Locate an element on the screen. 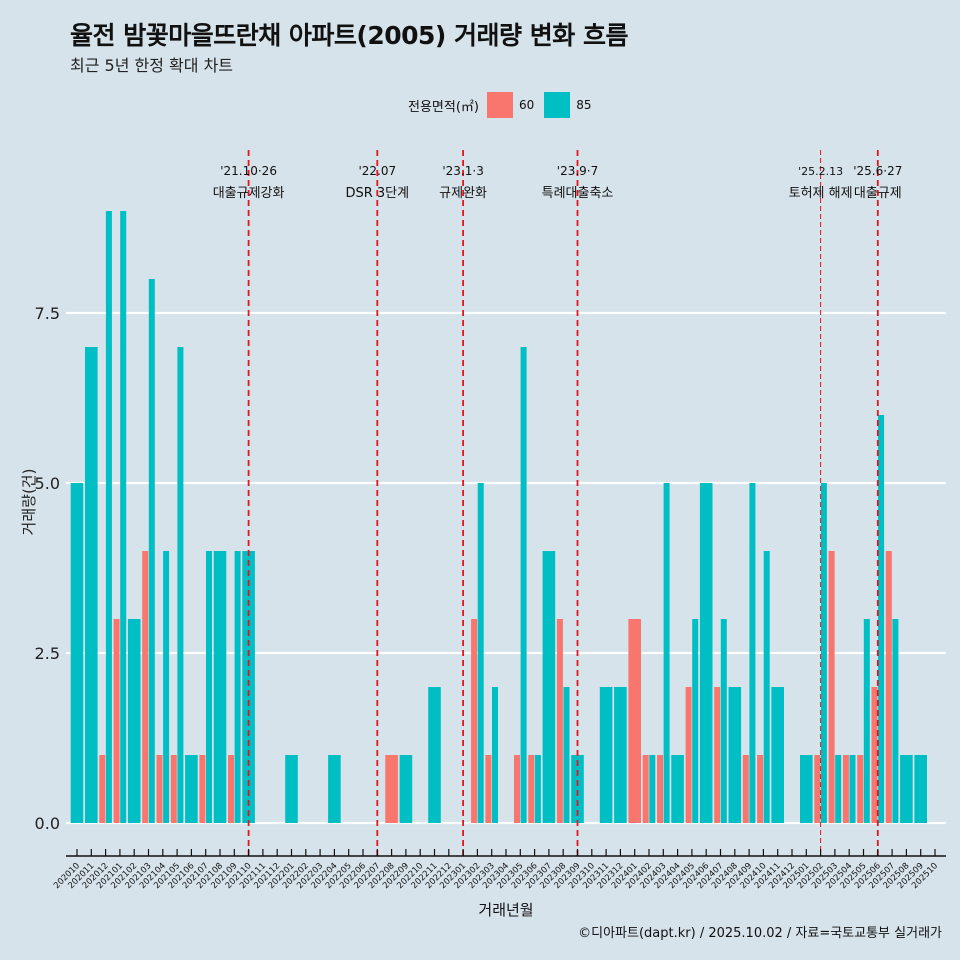 The width and height of the screenshot is (960, 960). annotation-date: '23.1·3 is located at coordinates (462, 171).